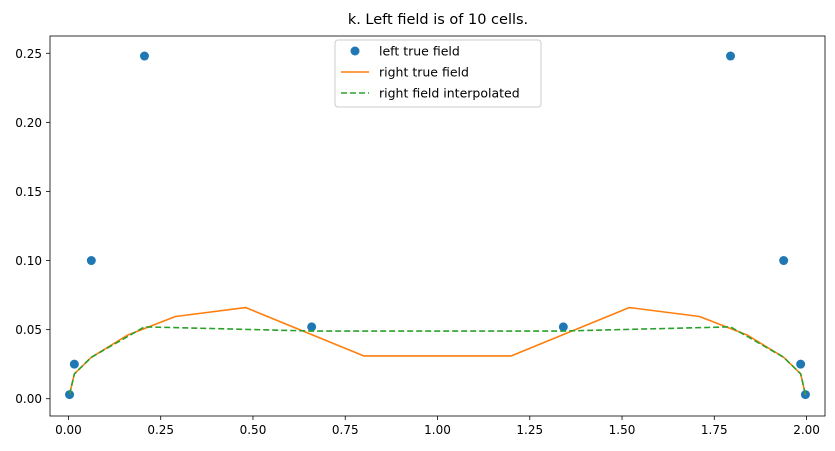  Describe the element at coordinates (68, 430) in the screenshot. I see `x-tick-label: 0.00` at that location.